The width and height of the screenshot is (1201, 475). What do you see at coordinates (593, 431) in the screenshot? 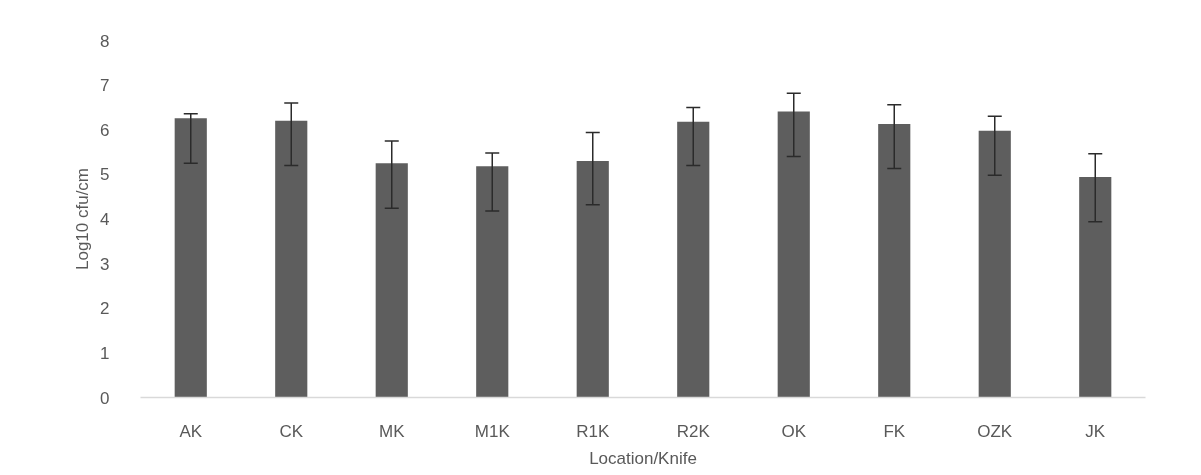
I see `x-tick-label: R1K` at bounding box center [593, 431].